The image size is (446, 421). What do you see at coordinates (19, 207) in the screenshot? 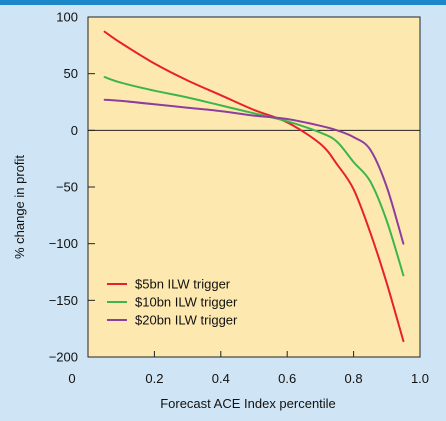
I see `y-axis-title: % change in profit` at bounding box center [19, 207].